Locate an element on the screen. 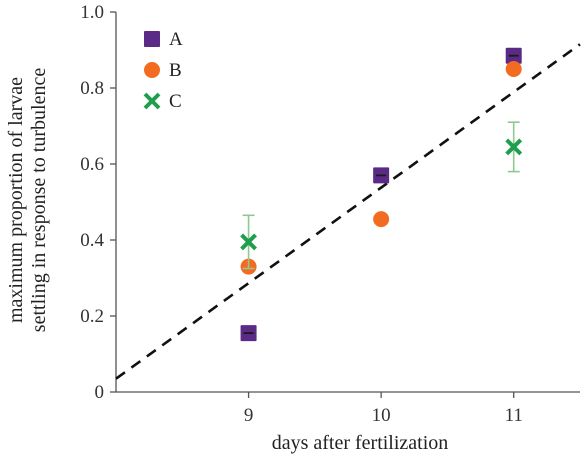 The height and width of the screenshot is (459, 584). y-tick-label: 0.8 is located at coordinates (92, 88).